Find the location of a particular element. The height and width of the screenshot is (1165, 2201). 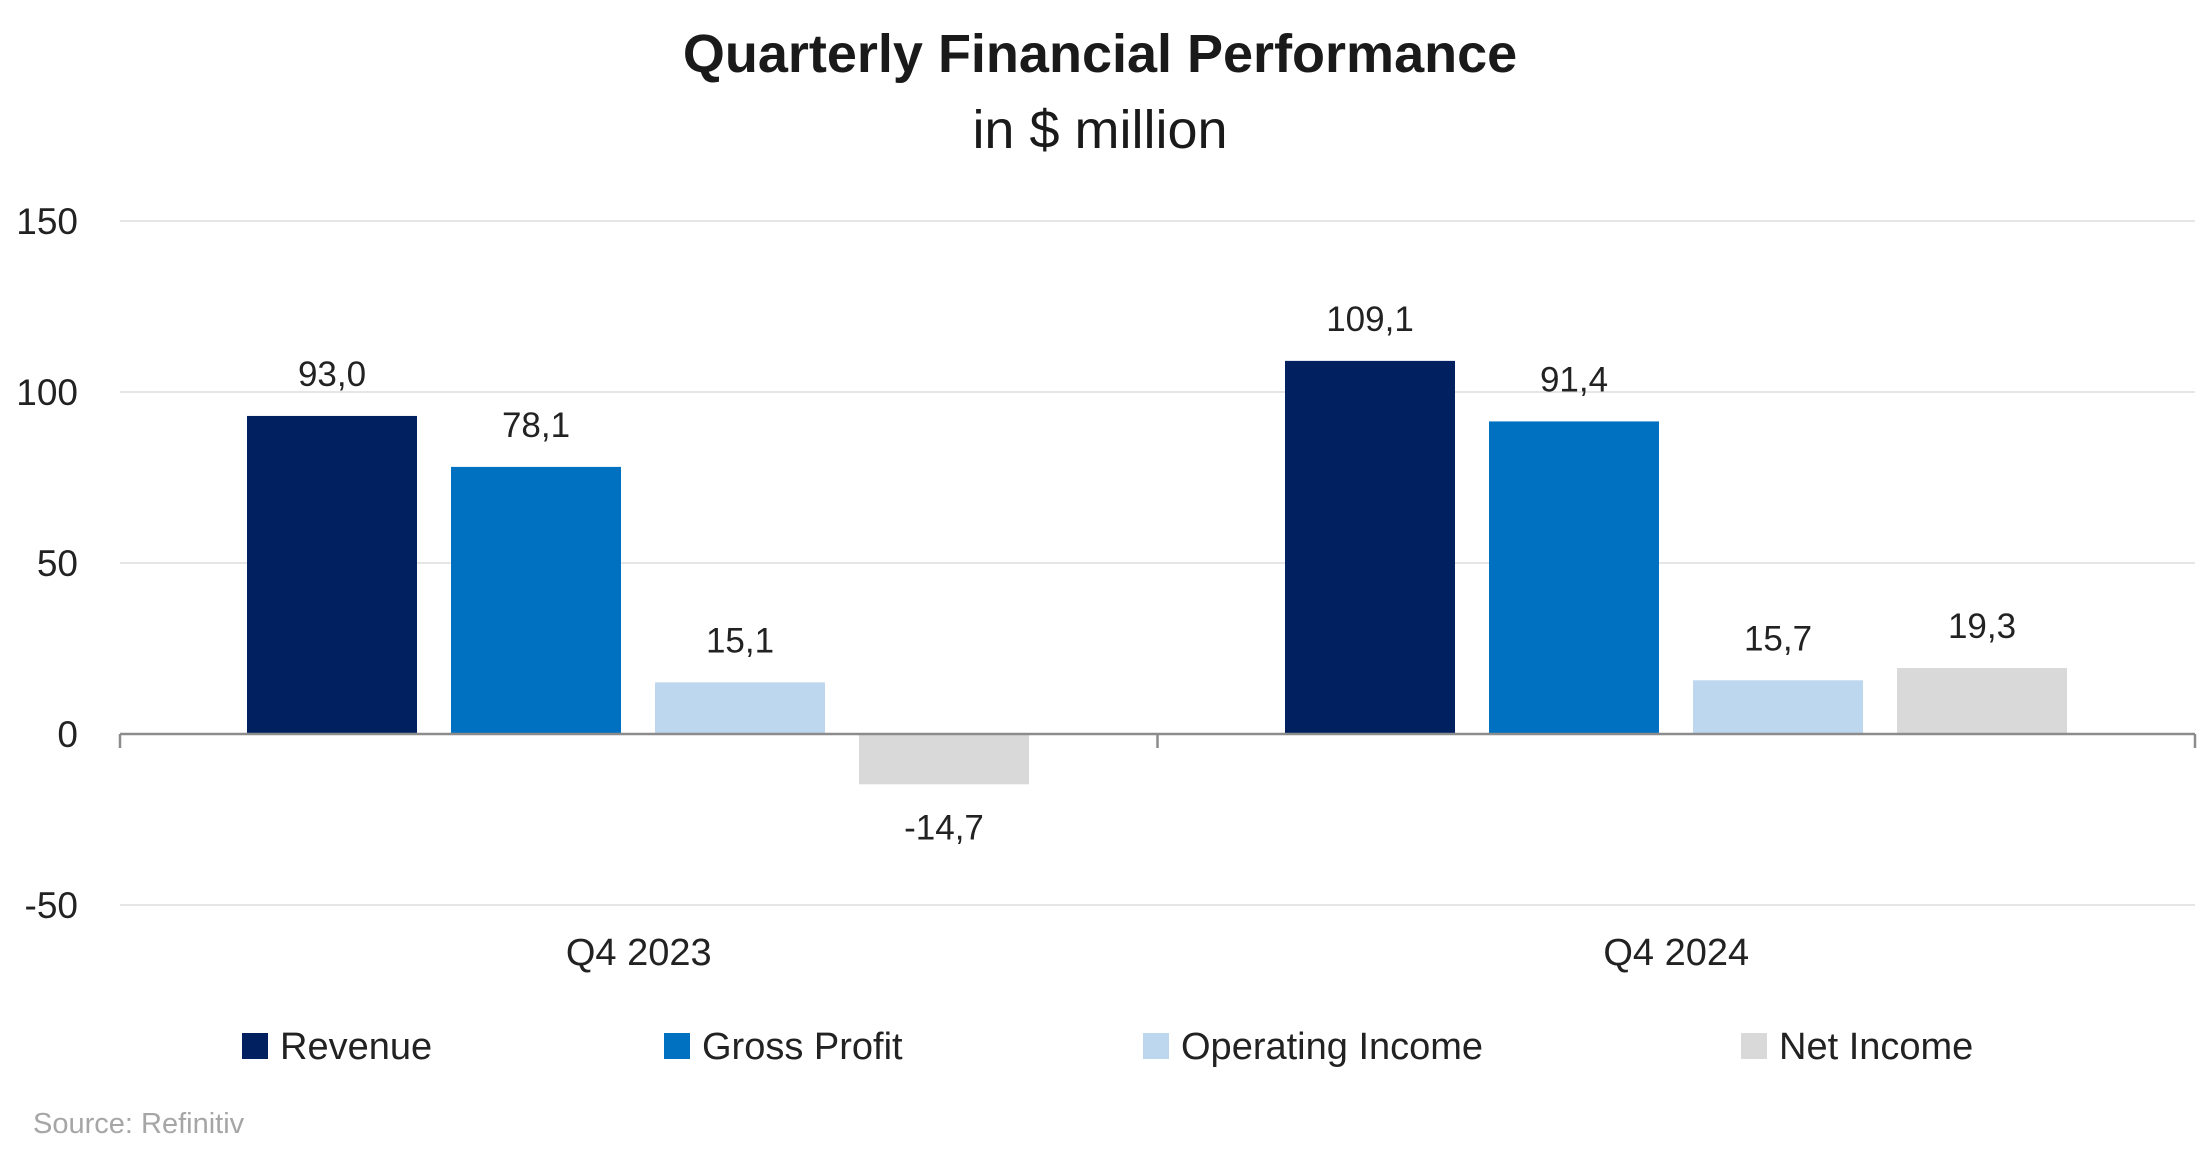

data-label: 15,7 is located at coordinates (1778, 638).